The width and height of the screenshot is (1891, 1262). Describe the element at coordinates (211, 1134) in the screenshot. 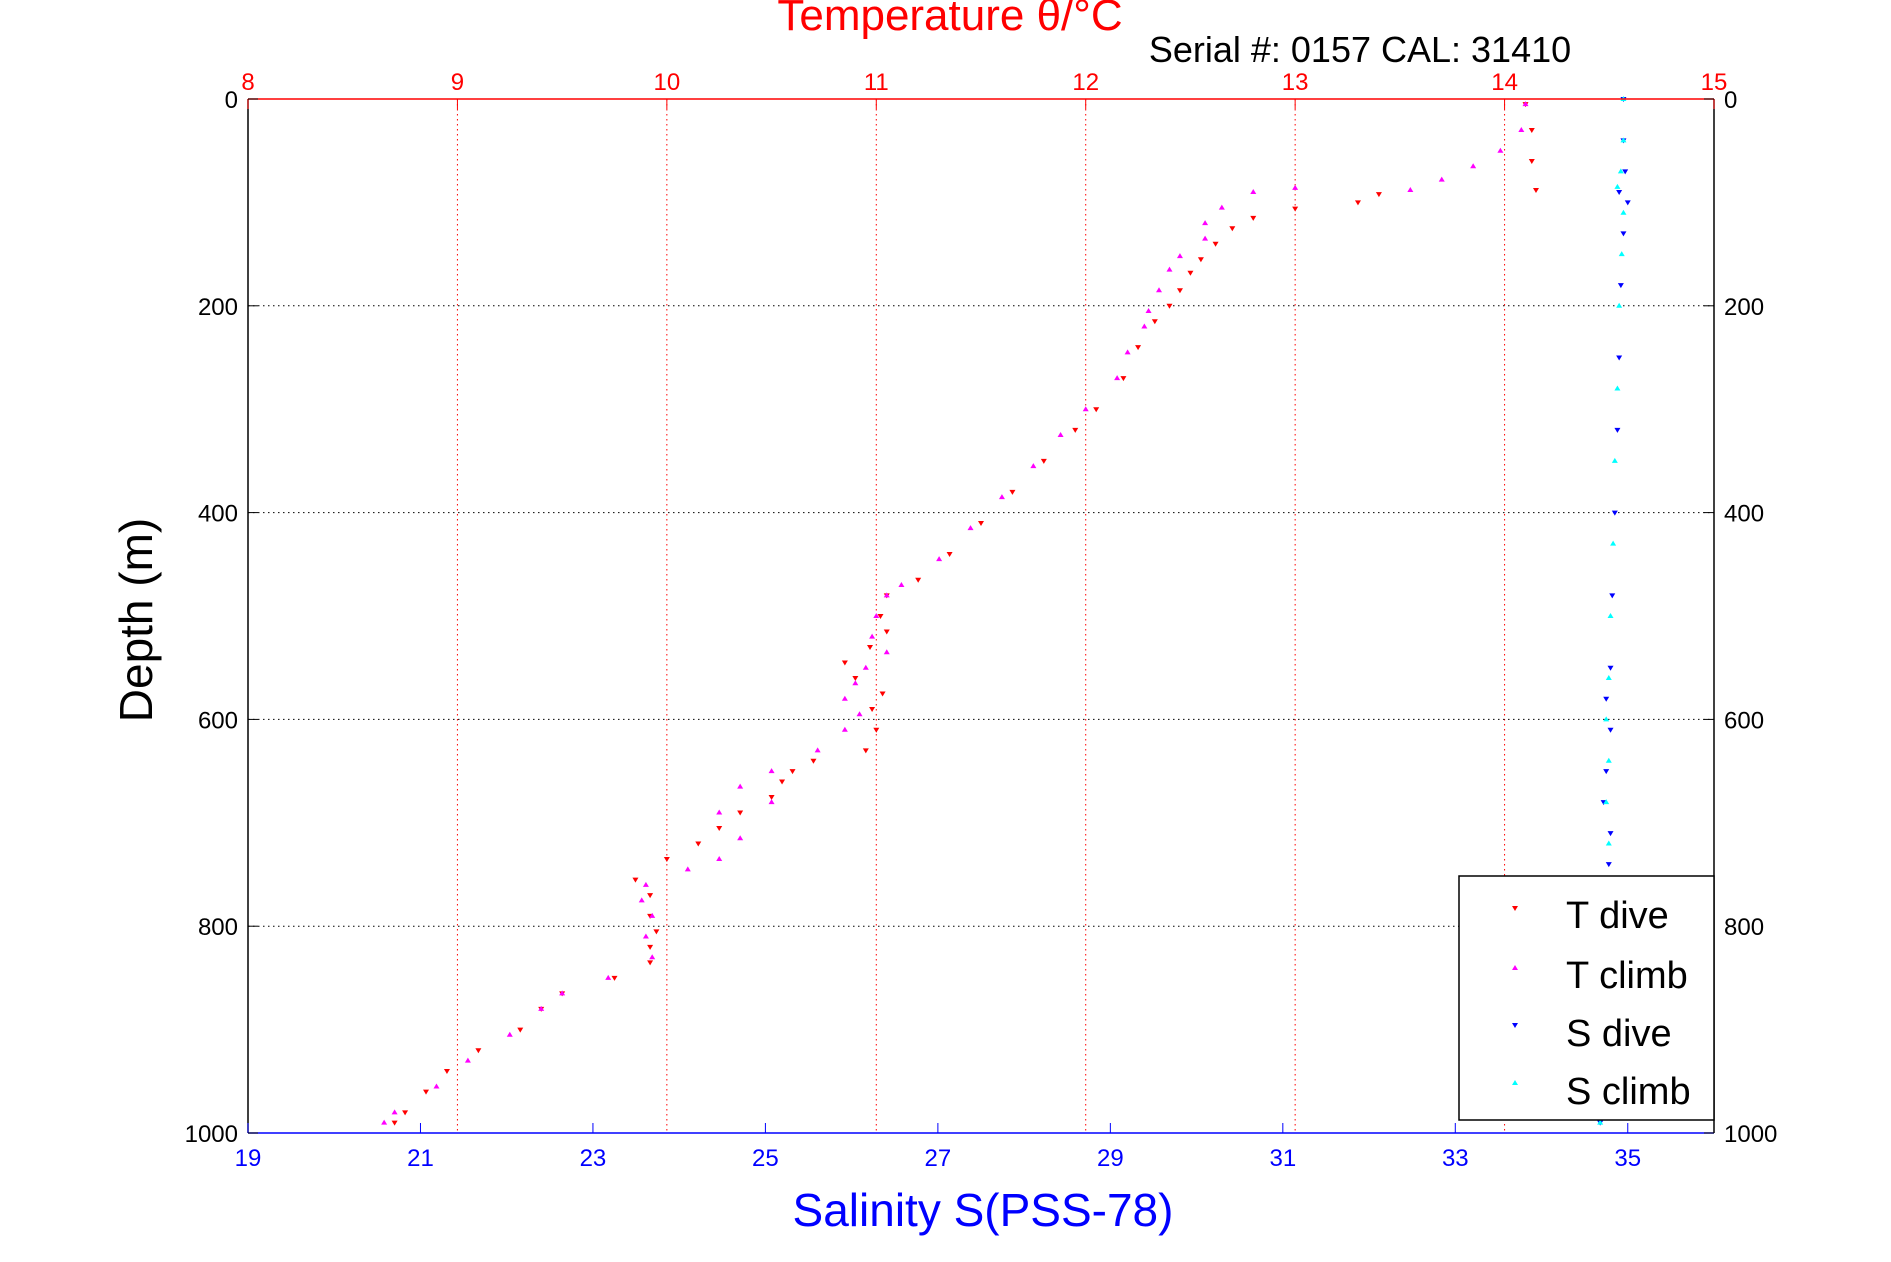

I see `depth-tick-label-left: 1000` at that location.